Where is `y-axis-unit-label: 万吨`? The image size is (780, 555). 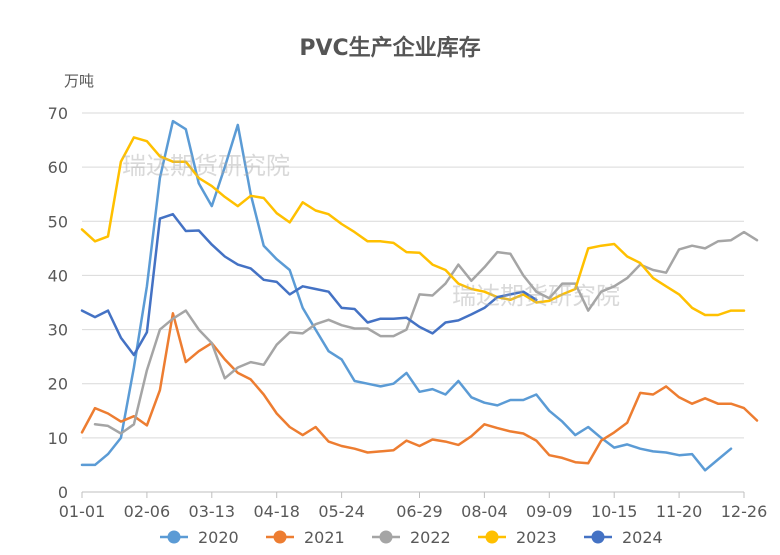
y-axis-unit-label: 万吨 is located at coordinates (79, 81).